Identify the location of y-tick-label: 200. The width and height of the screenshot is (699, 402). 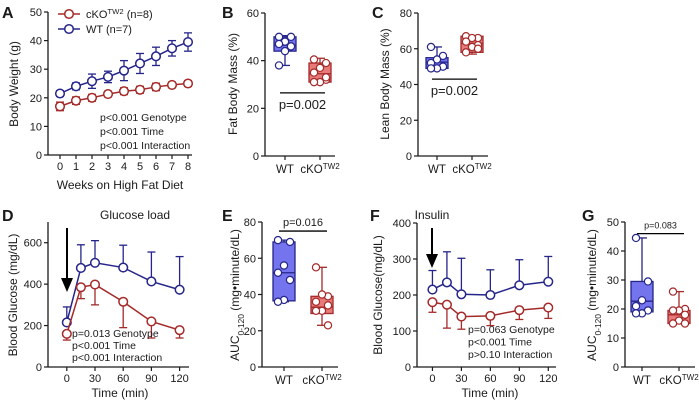
(33, 327).